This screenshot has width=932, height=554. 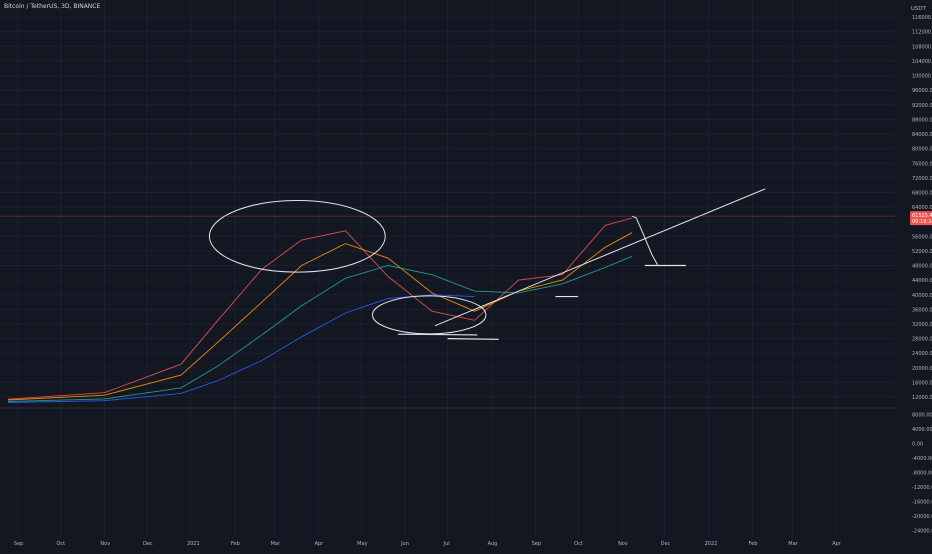 I want to click on price-tick-label: 88000.00, so click(x=922, y=120).